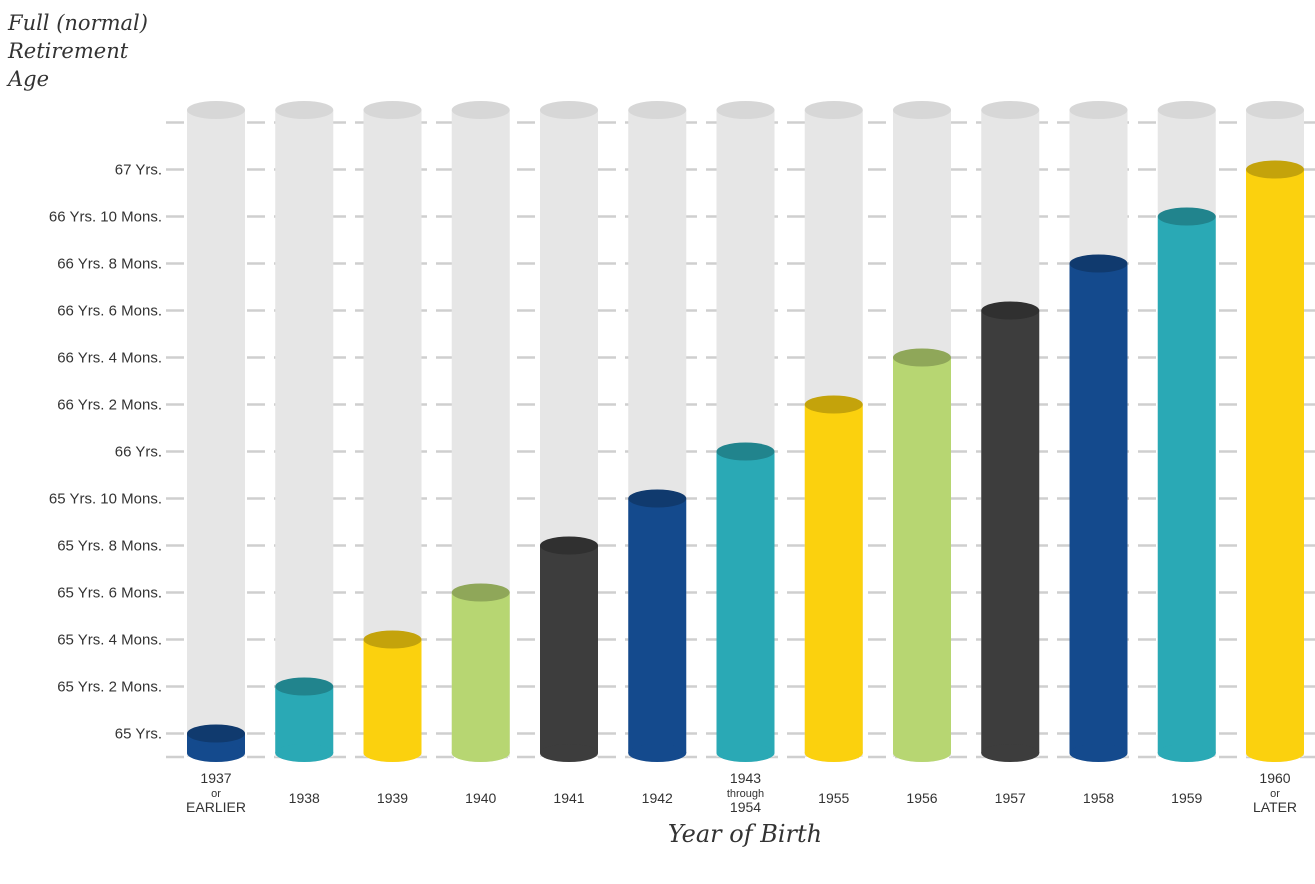 Image resolution: width=1315 pixels, height=884 pixels. Describe the element at coordinates (109, 311) in the screenshot. I see `y-tick-label: 66 Yrs. 6 Mons.` at that location.